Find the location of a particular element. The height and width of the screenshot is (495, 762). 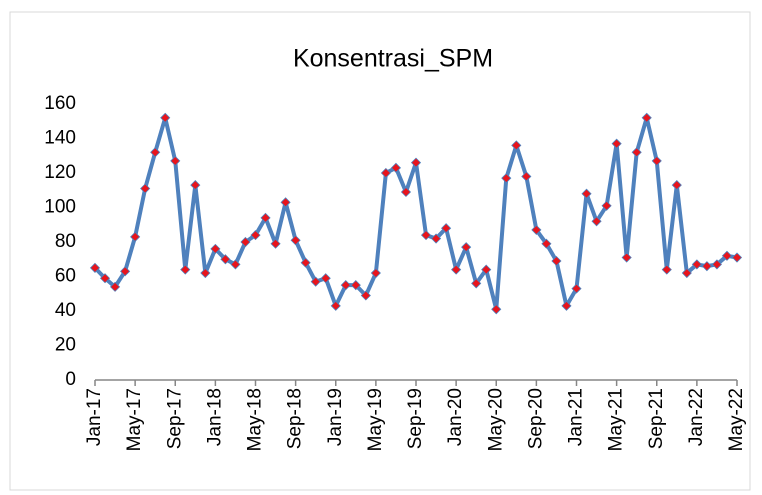

y-tick-label: 140 is located at coordinates (60, 138).